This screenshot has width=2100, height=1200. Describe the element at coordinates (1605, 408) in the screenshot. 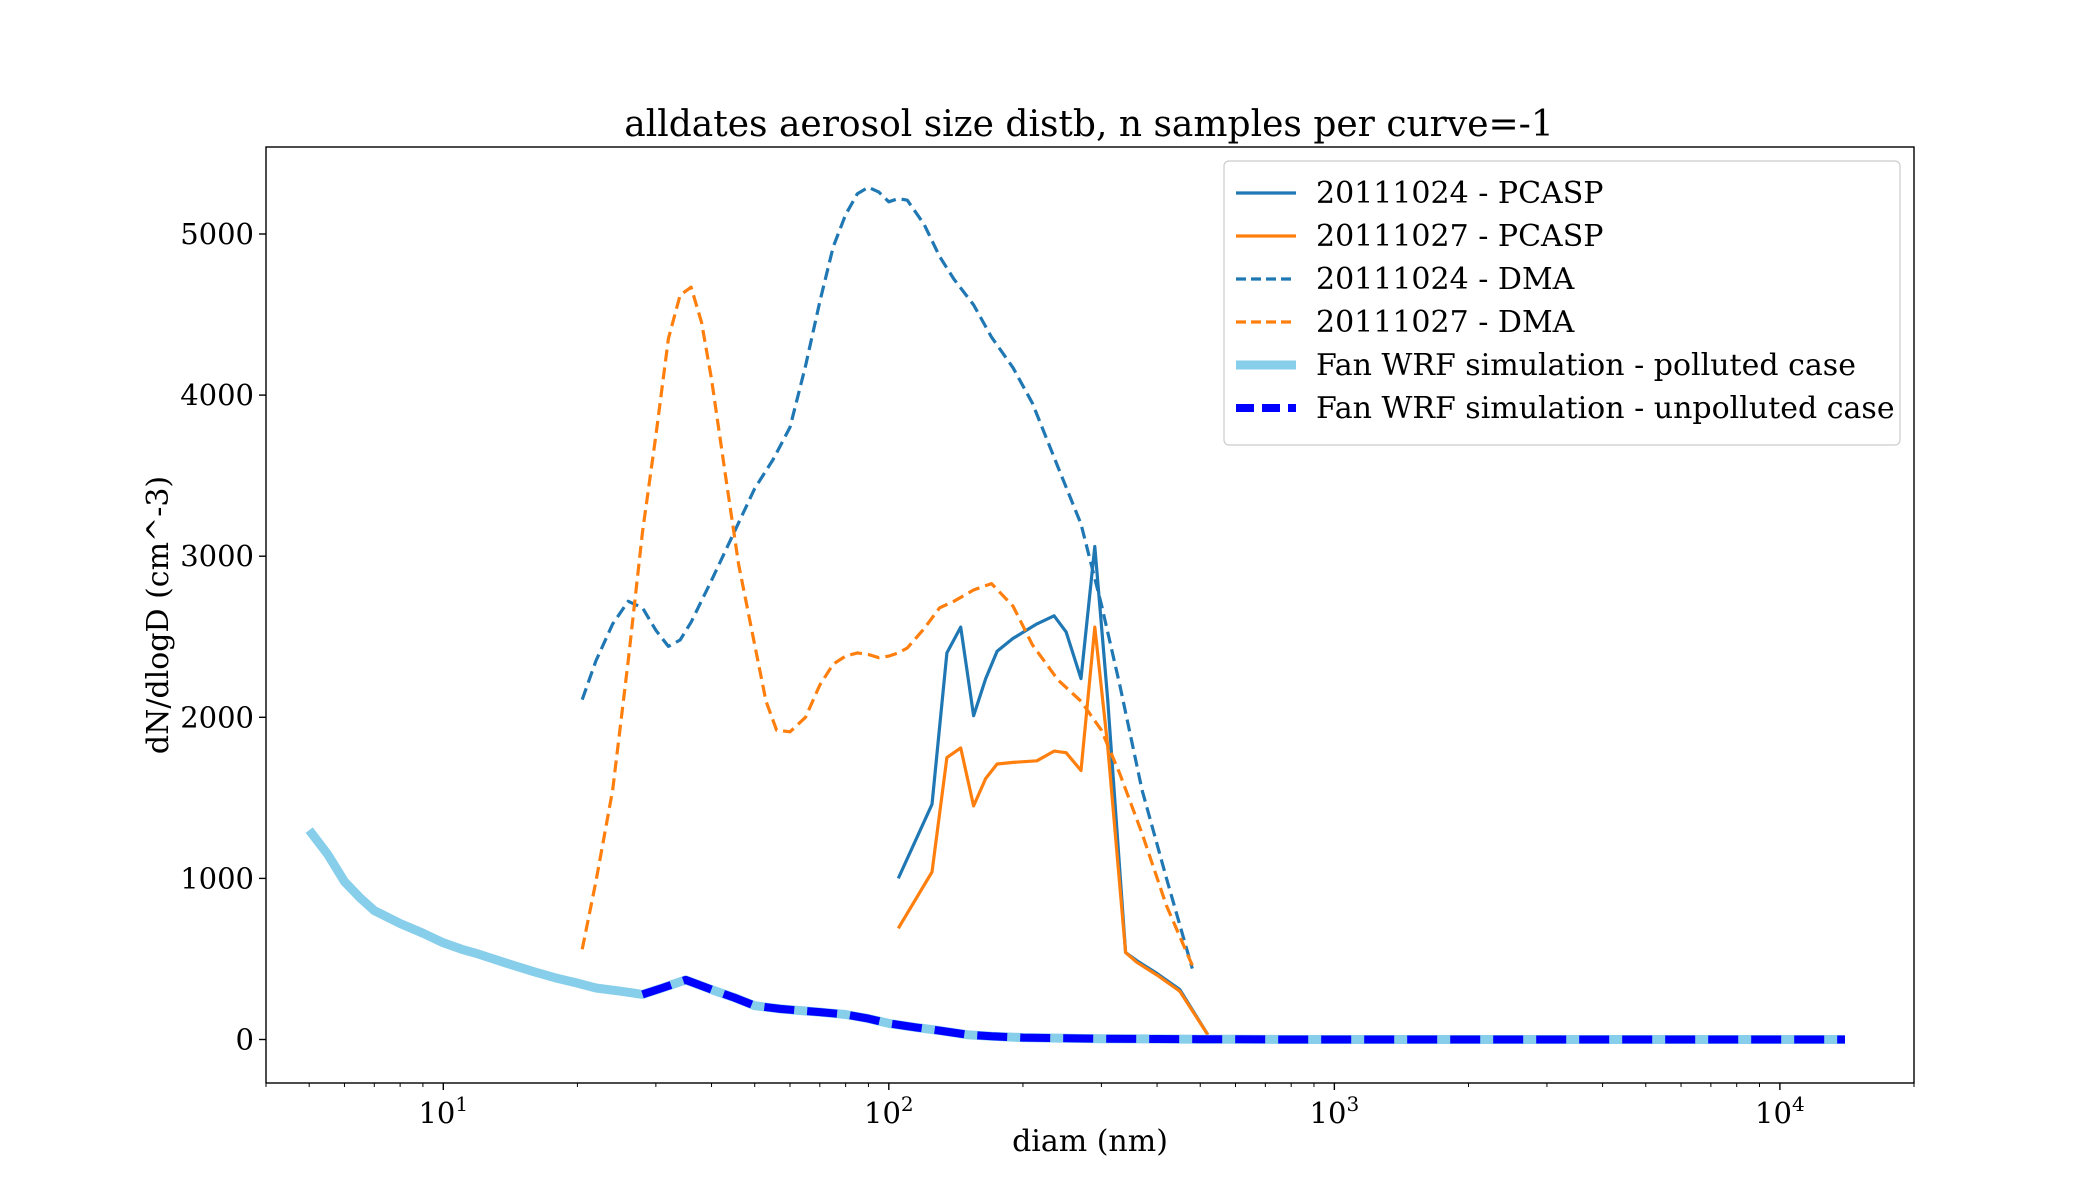

I see `legend-label: Fan WRF simulation - unpolluted case` at that location.